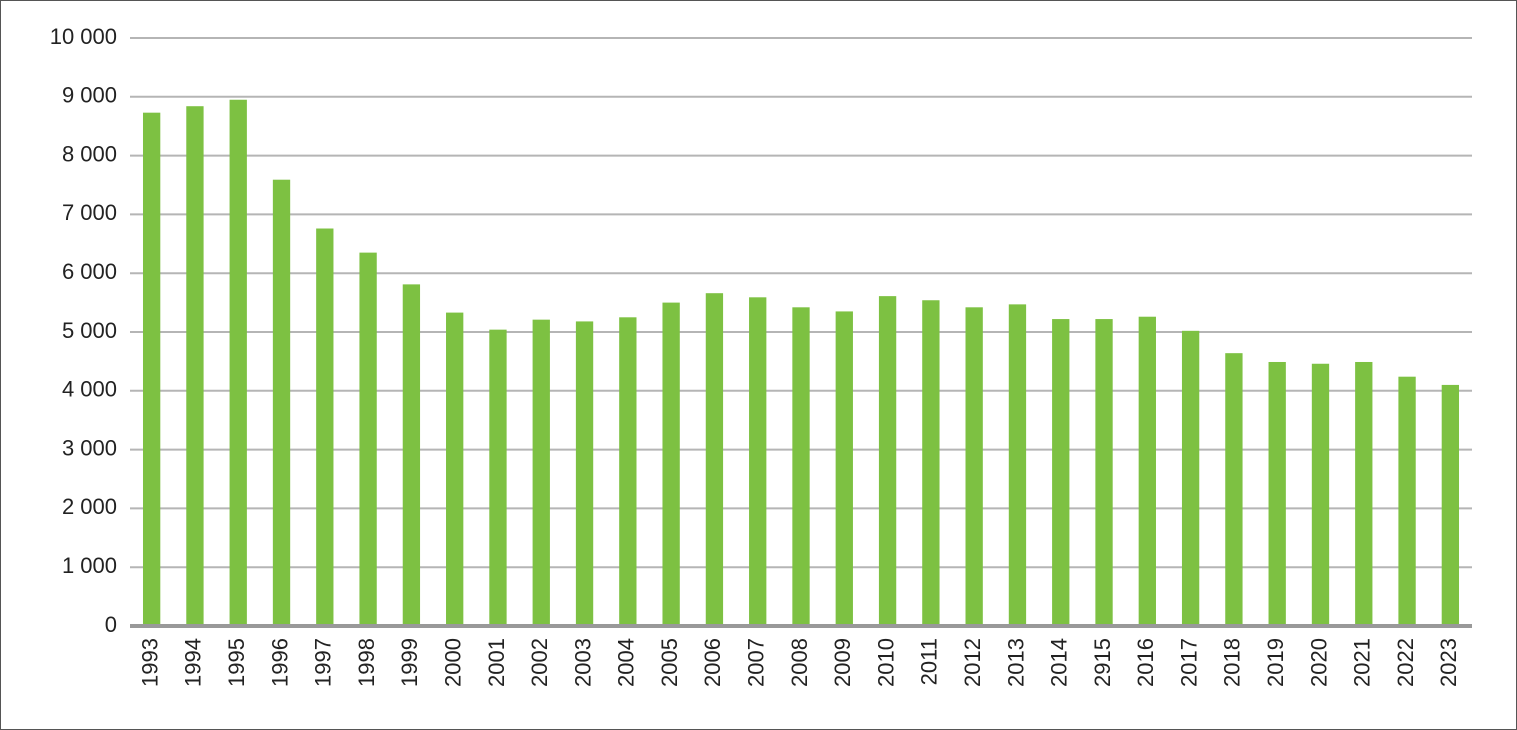 The height and width of the screenshot is (730, 1517). Describe the element at coordinates (496, 662) in the screenshot. I see `x-tick-label: 2001` at that location.